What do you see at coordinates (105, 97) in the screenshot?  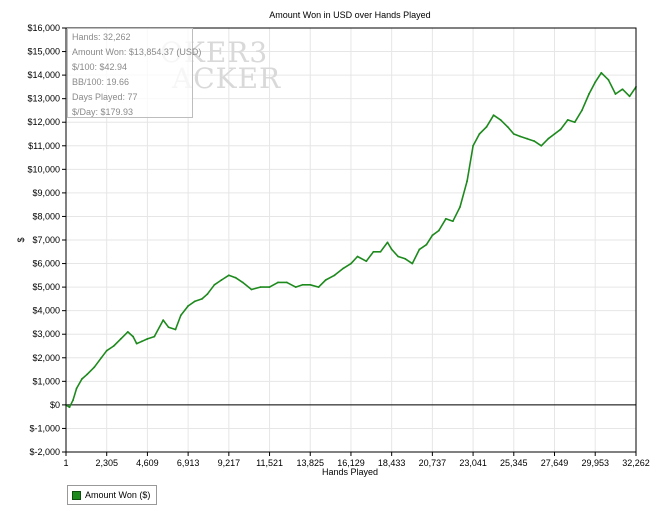 I see `stat-days-played: Days Played: 77` at bounding box center [105, 97].